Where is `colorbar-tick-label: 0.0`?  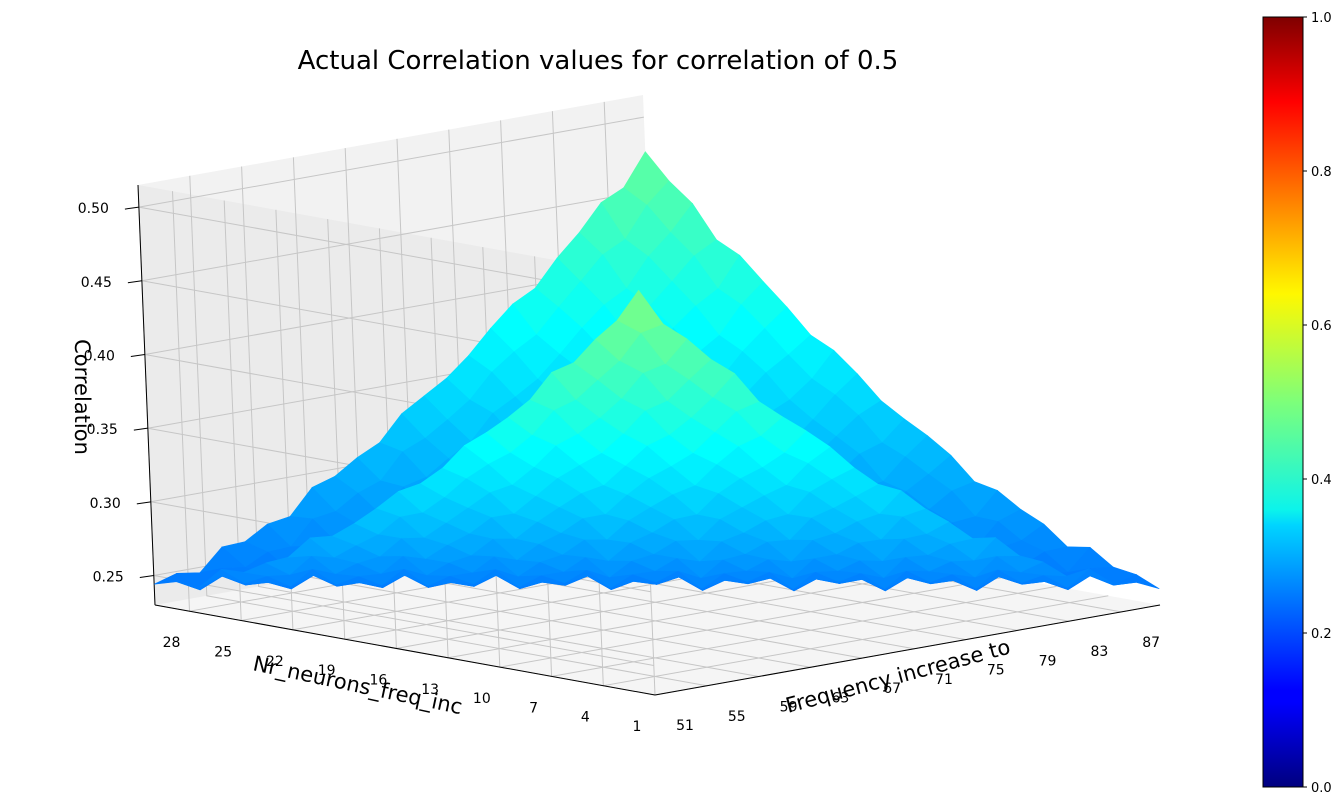
colorbar-tick-label: 0.0 is located at coordinates (1321, 788).